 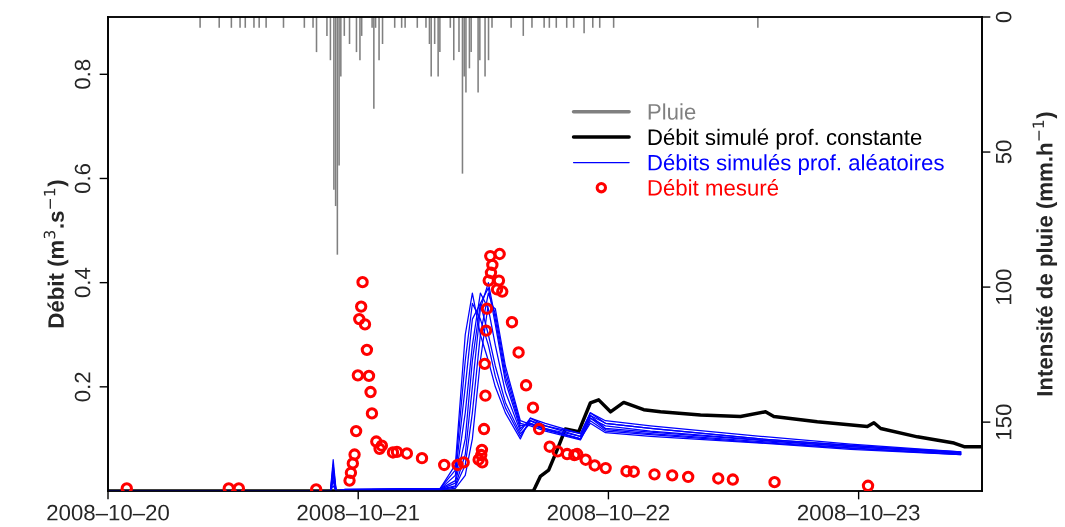 I want to click on x-tick-label: 2008–10–21, so click(x=358, y=512).